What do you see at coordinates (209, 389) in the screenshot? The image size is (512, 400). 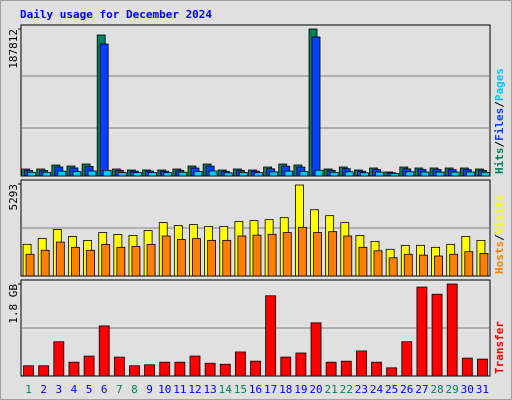 I see `x-tick-label: 13` at bounding box center [209, 389].